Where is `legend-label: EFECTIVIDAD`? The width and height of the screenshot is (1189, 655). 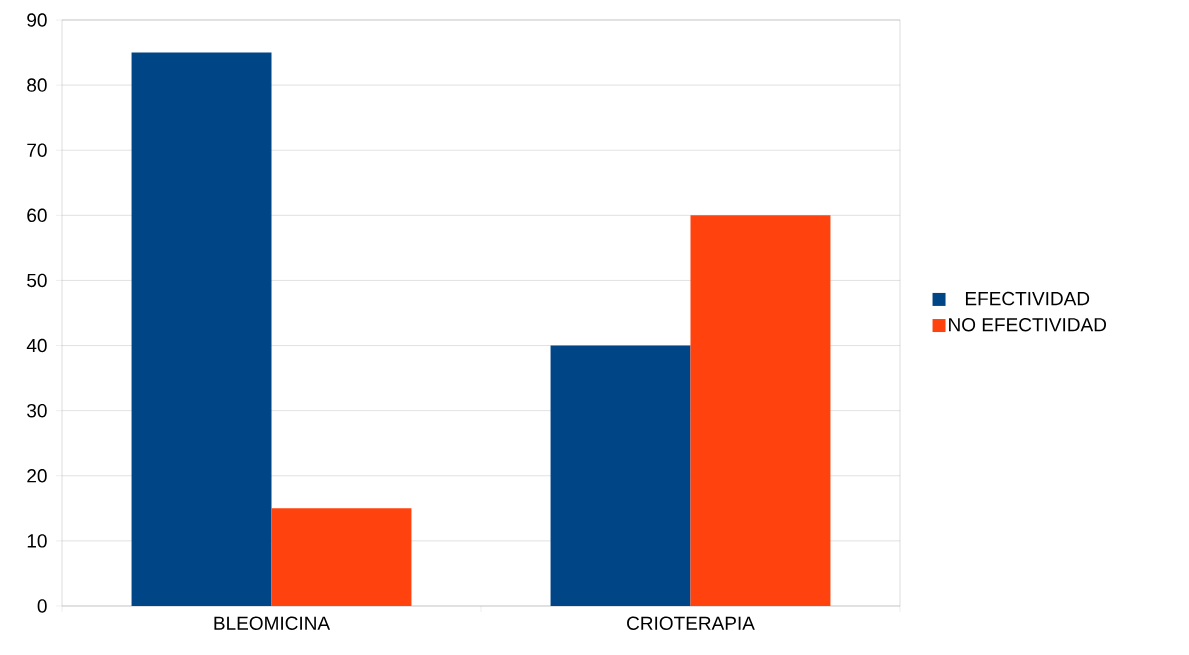 legend-label: EFECTIVIDAD is located at coordinates (1027, 298).